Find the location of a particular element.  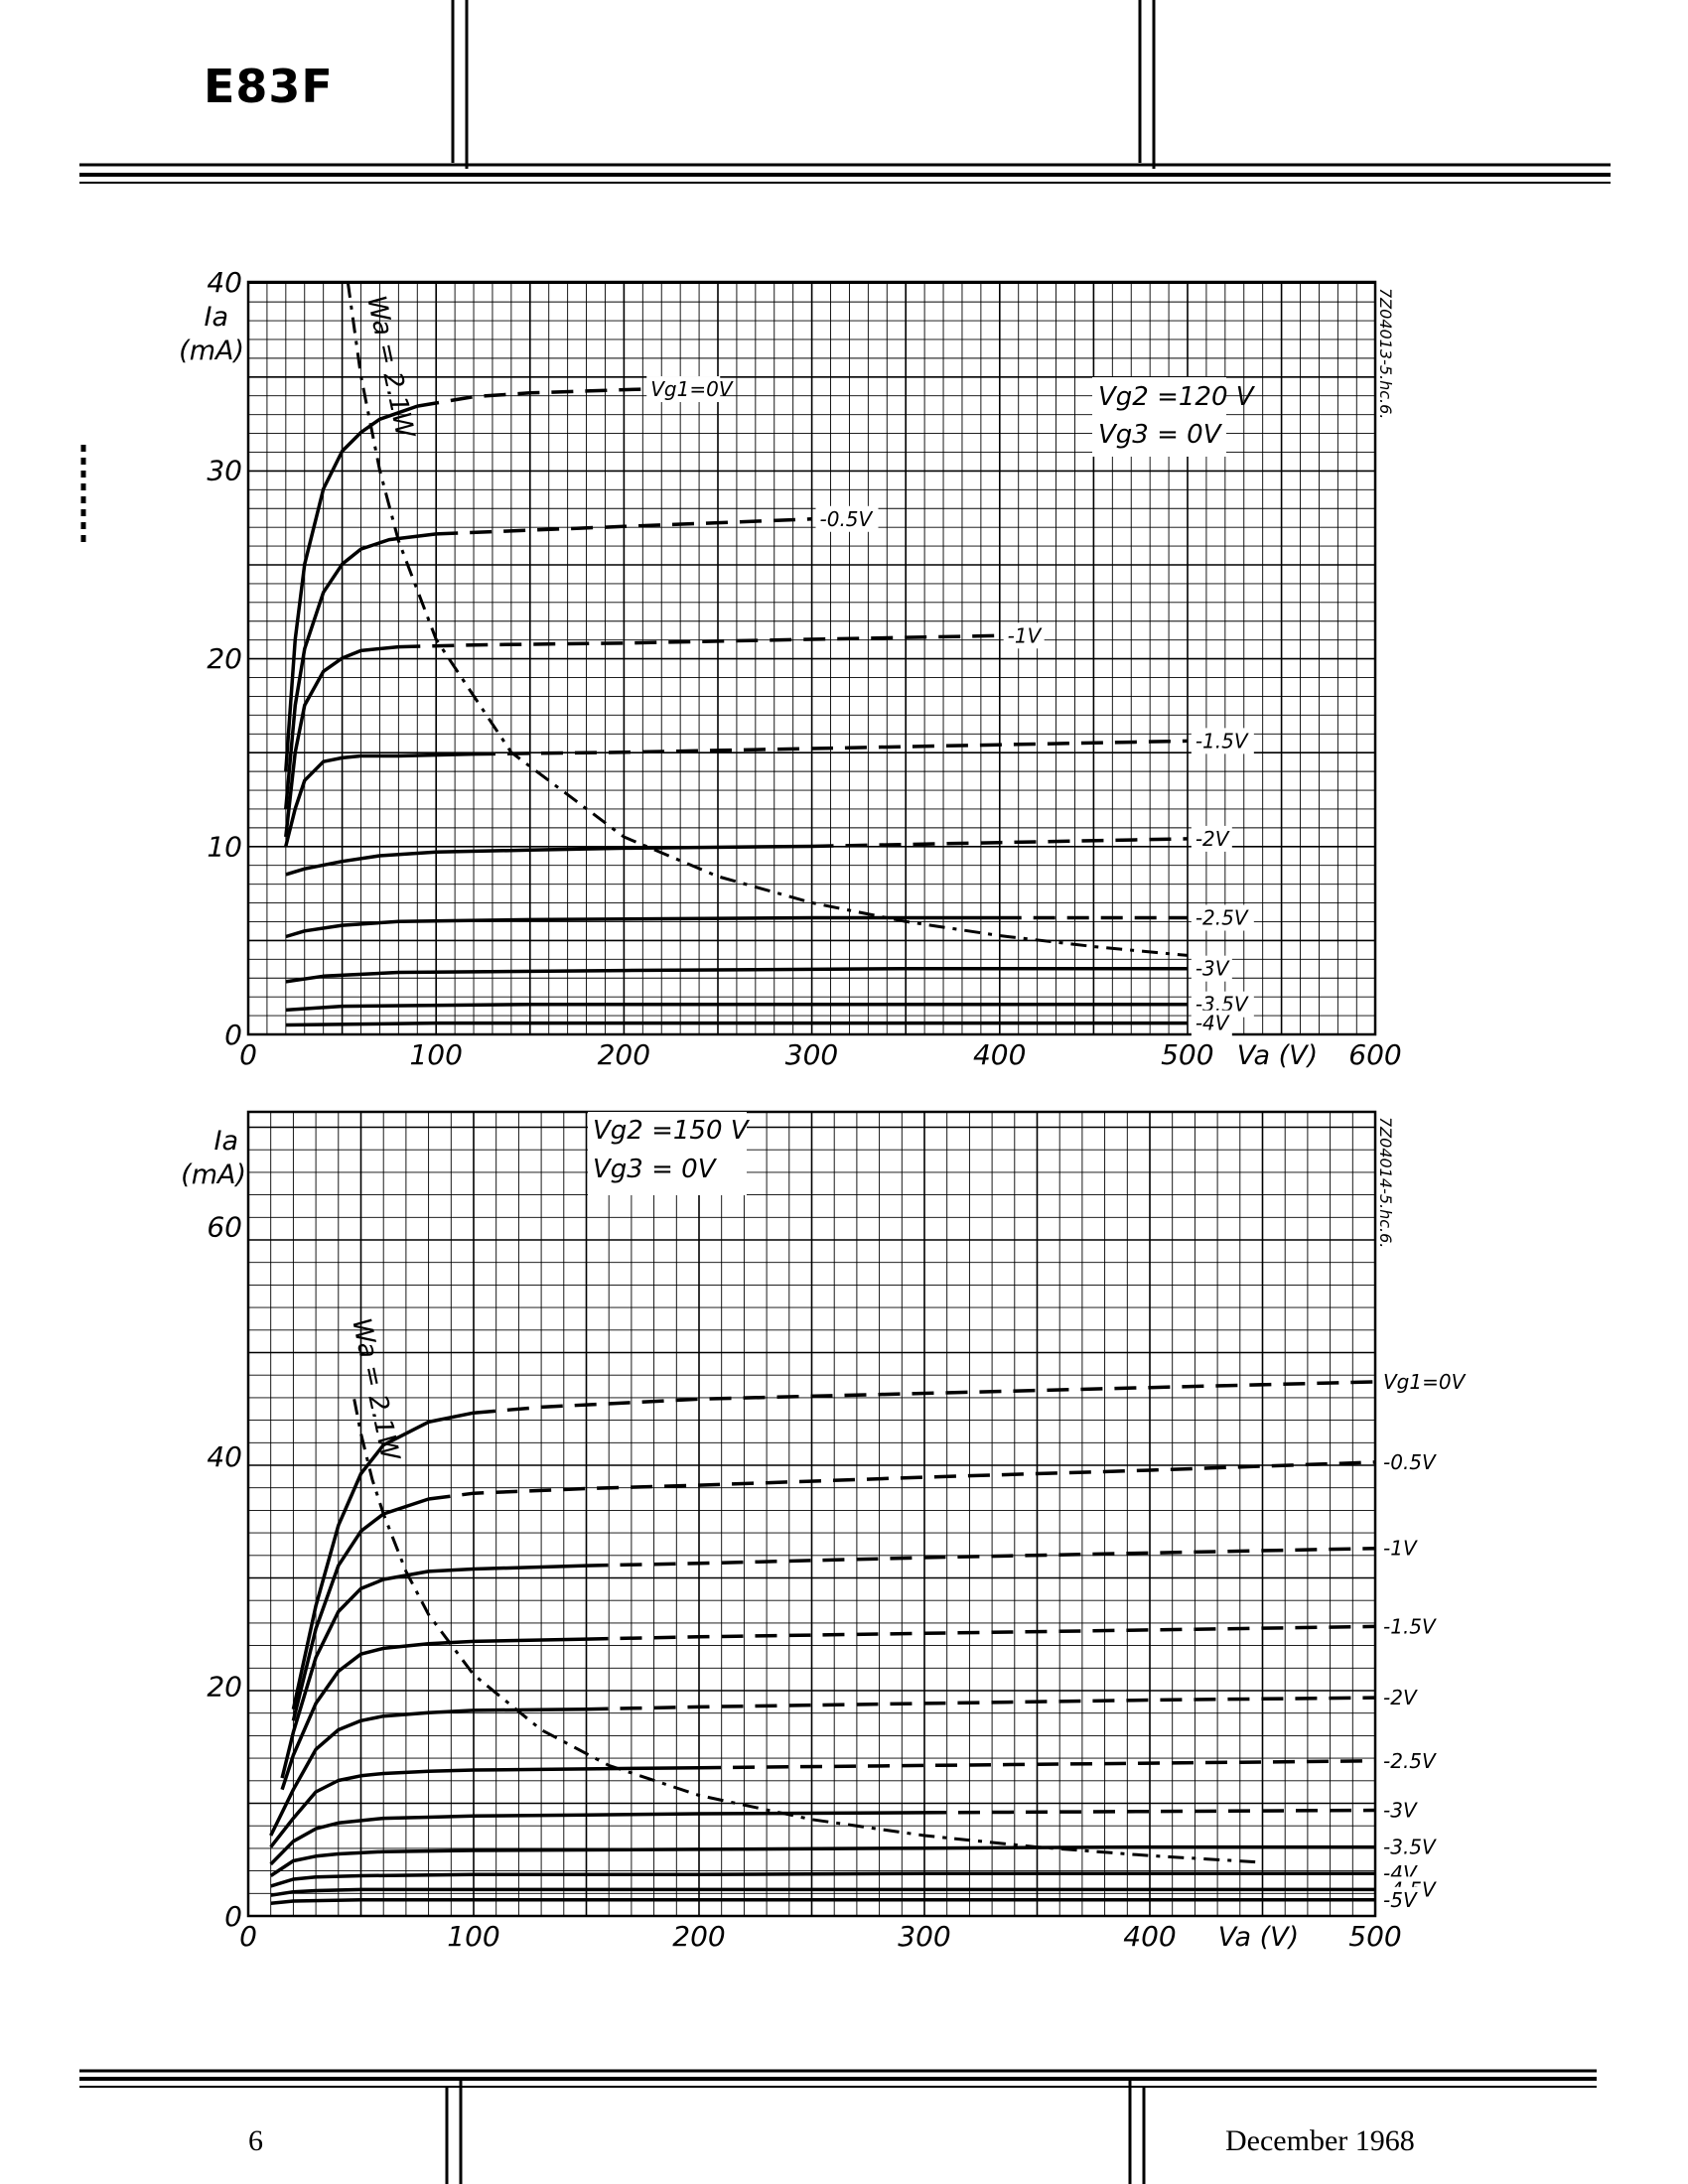

curve-2v-dashed is located at coordinates (999, 843).